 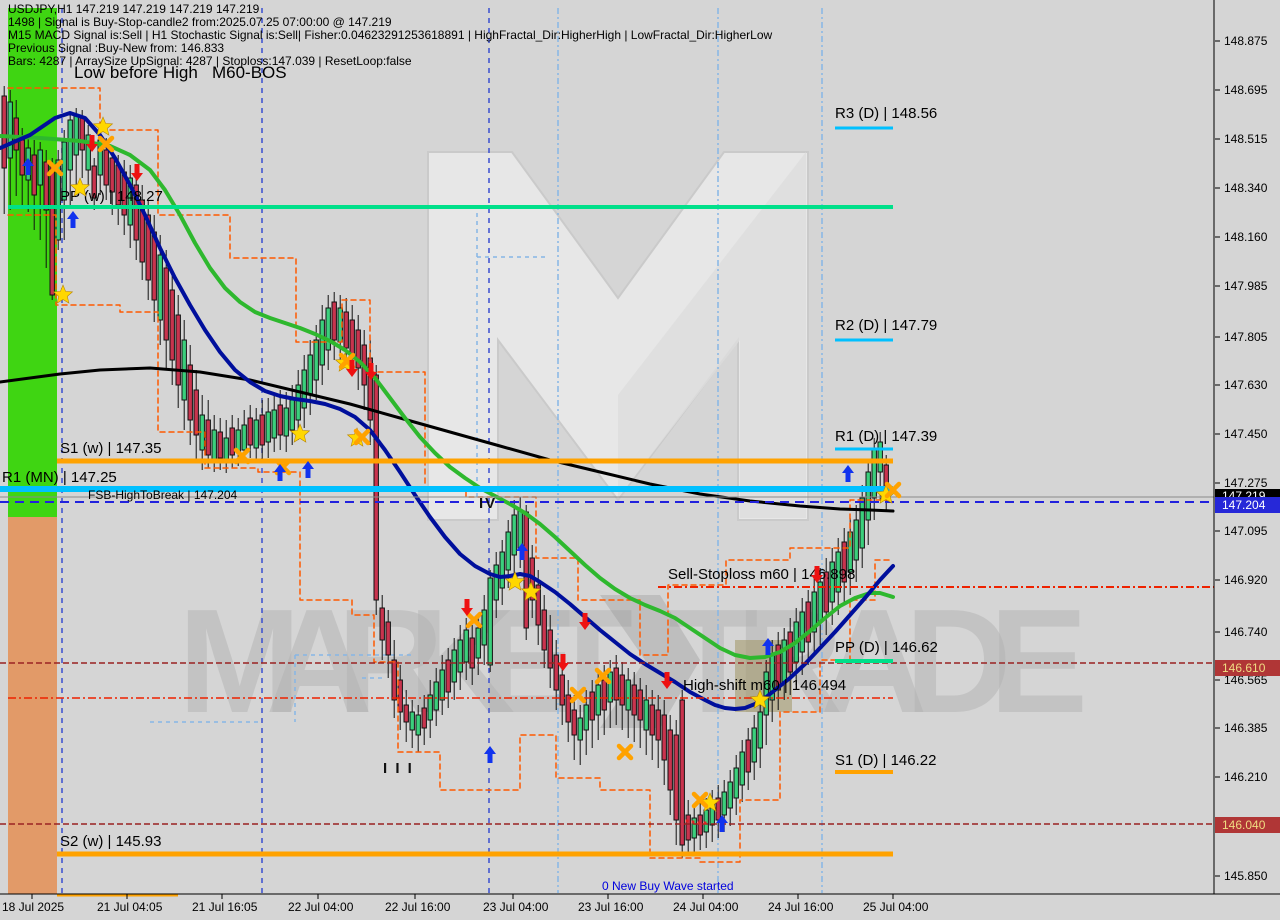 I want to click on price-tick-label: 147.450, so click(x=1246, y=434).